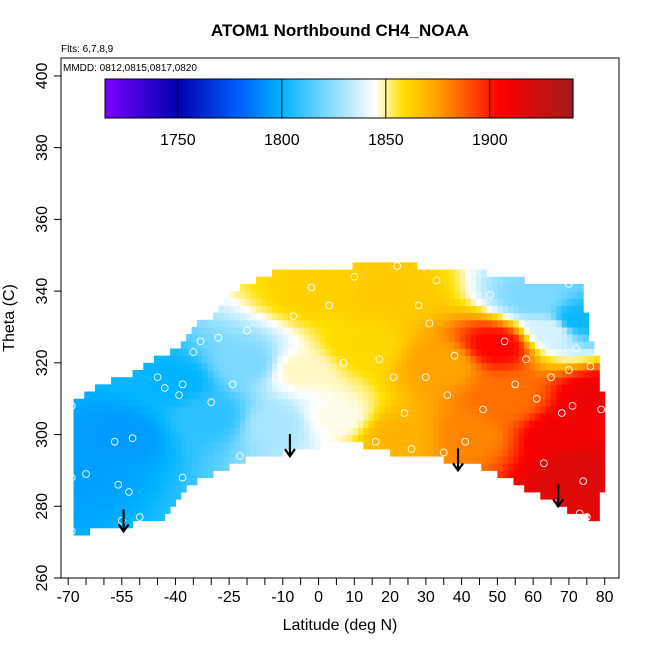 This screenshot has width=650, height=650. Describe the element at coordinates (569, 597) in the screenshot. I see `x-tick-label: 70` at that location.